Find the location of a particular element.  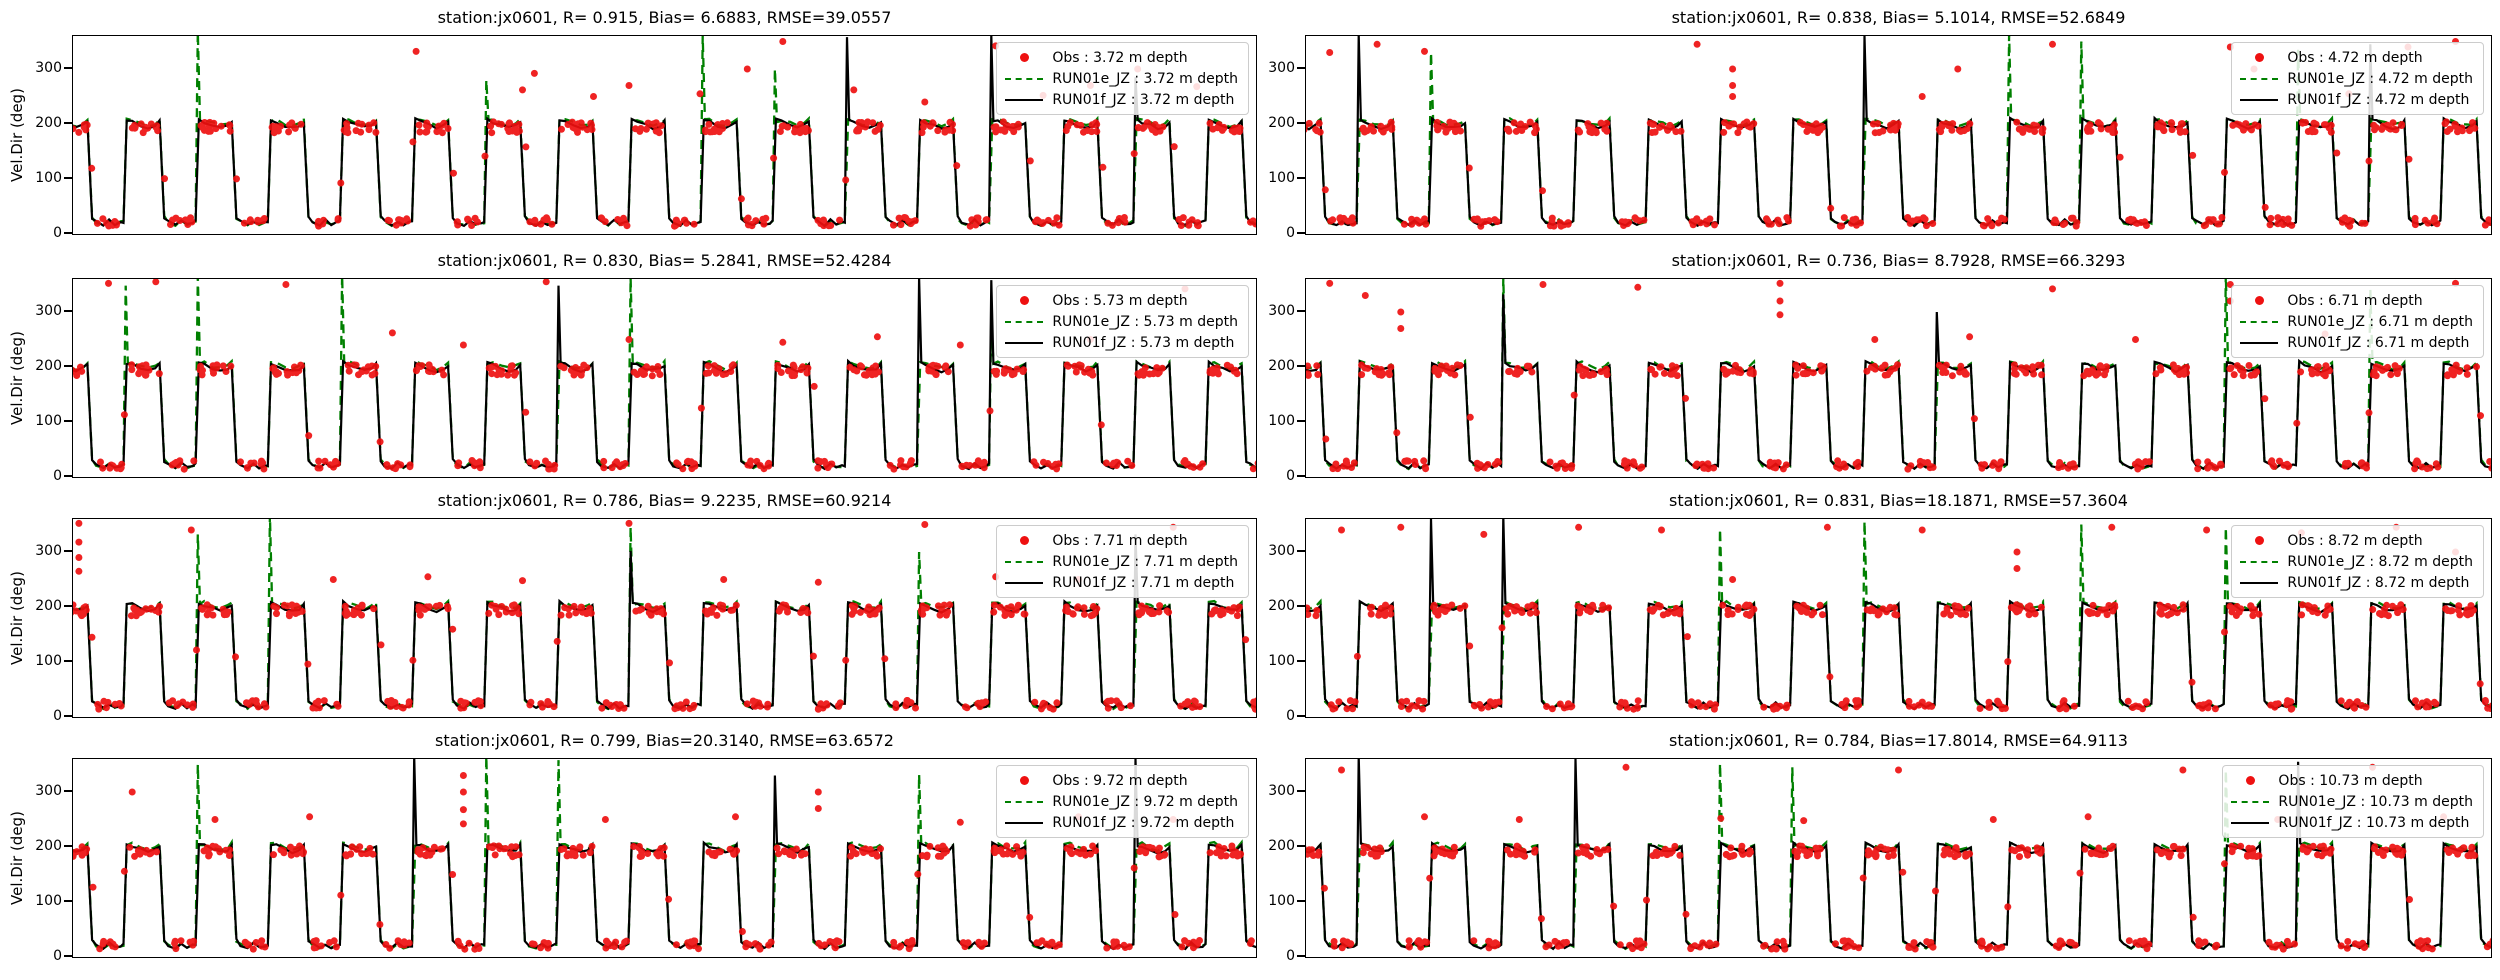

legend-item: Obs : 6.71 m depth is located at coordinates (2356, 300).